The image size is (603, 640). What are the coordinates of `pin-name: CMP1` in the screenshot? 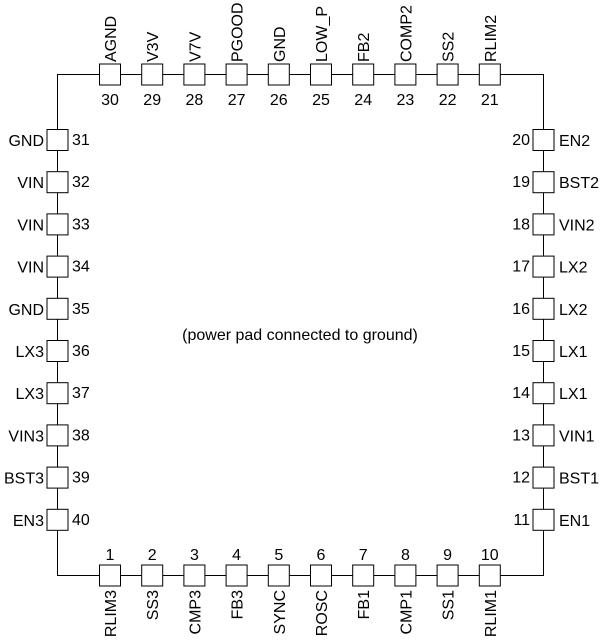 It's located at (406, 612).